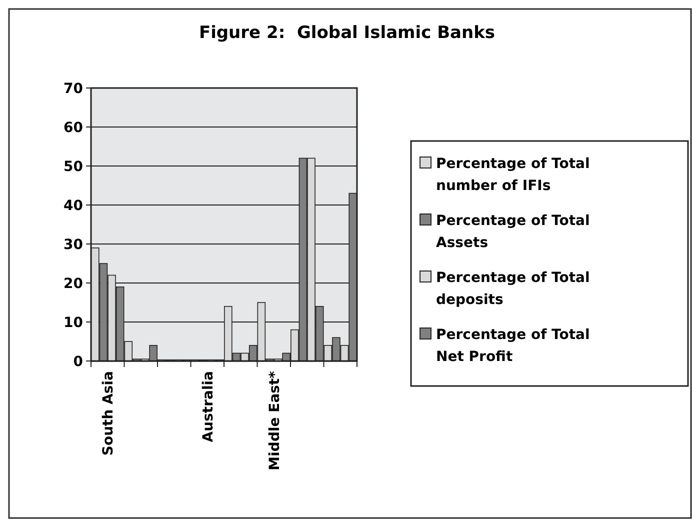 The height and width of the screenshot is (519, 692). I want to click on y-tick-label: 40, so click(74, 206).